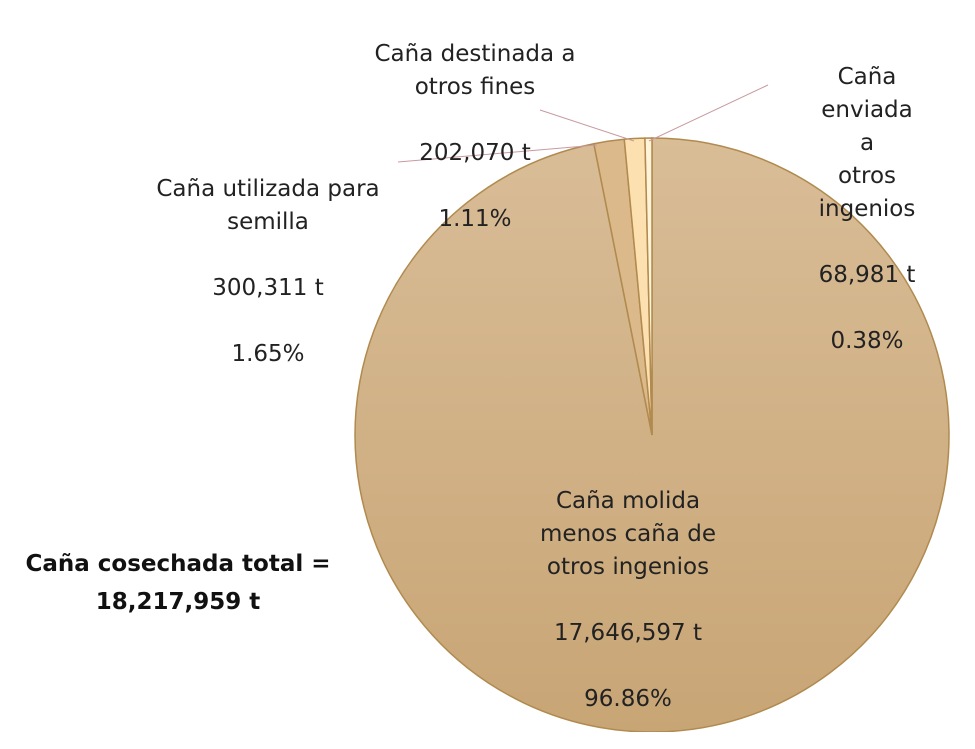  I want to click on total-annotation: Caña cosechada total = 18,217,959 t, so click(178, 583).